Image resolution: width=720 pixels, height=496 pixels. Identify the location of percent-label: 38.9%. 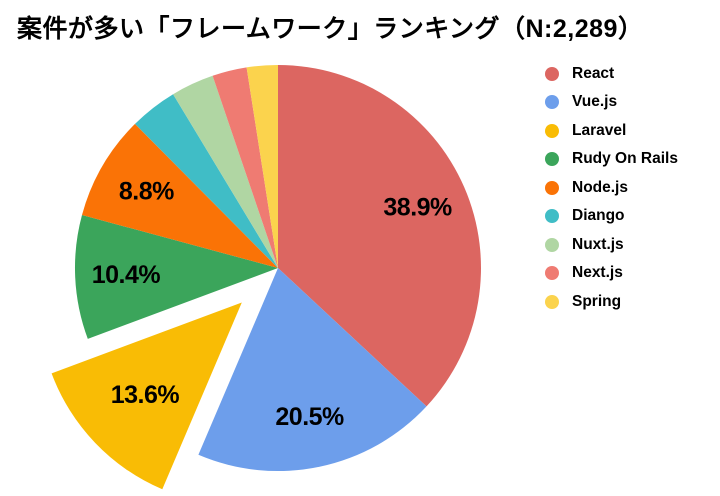
(417, 207).